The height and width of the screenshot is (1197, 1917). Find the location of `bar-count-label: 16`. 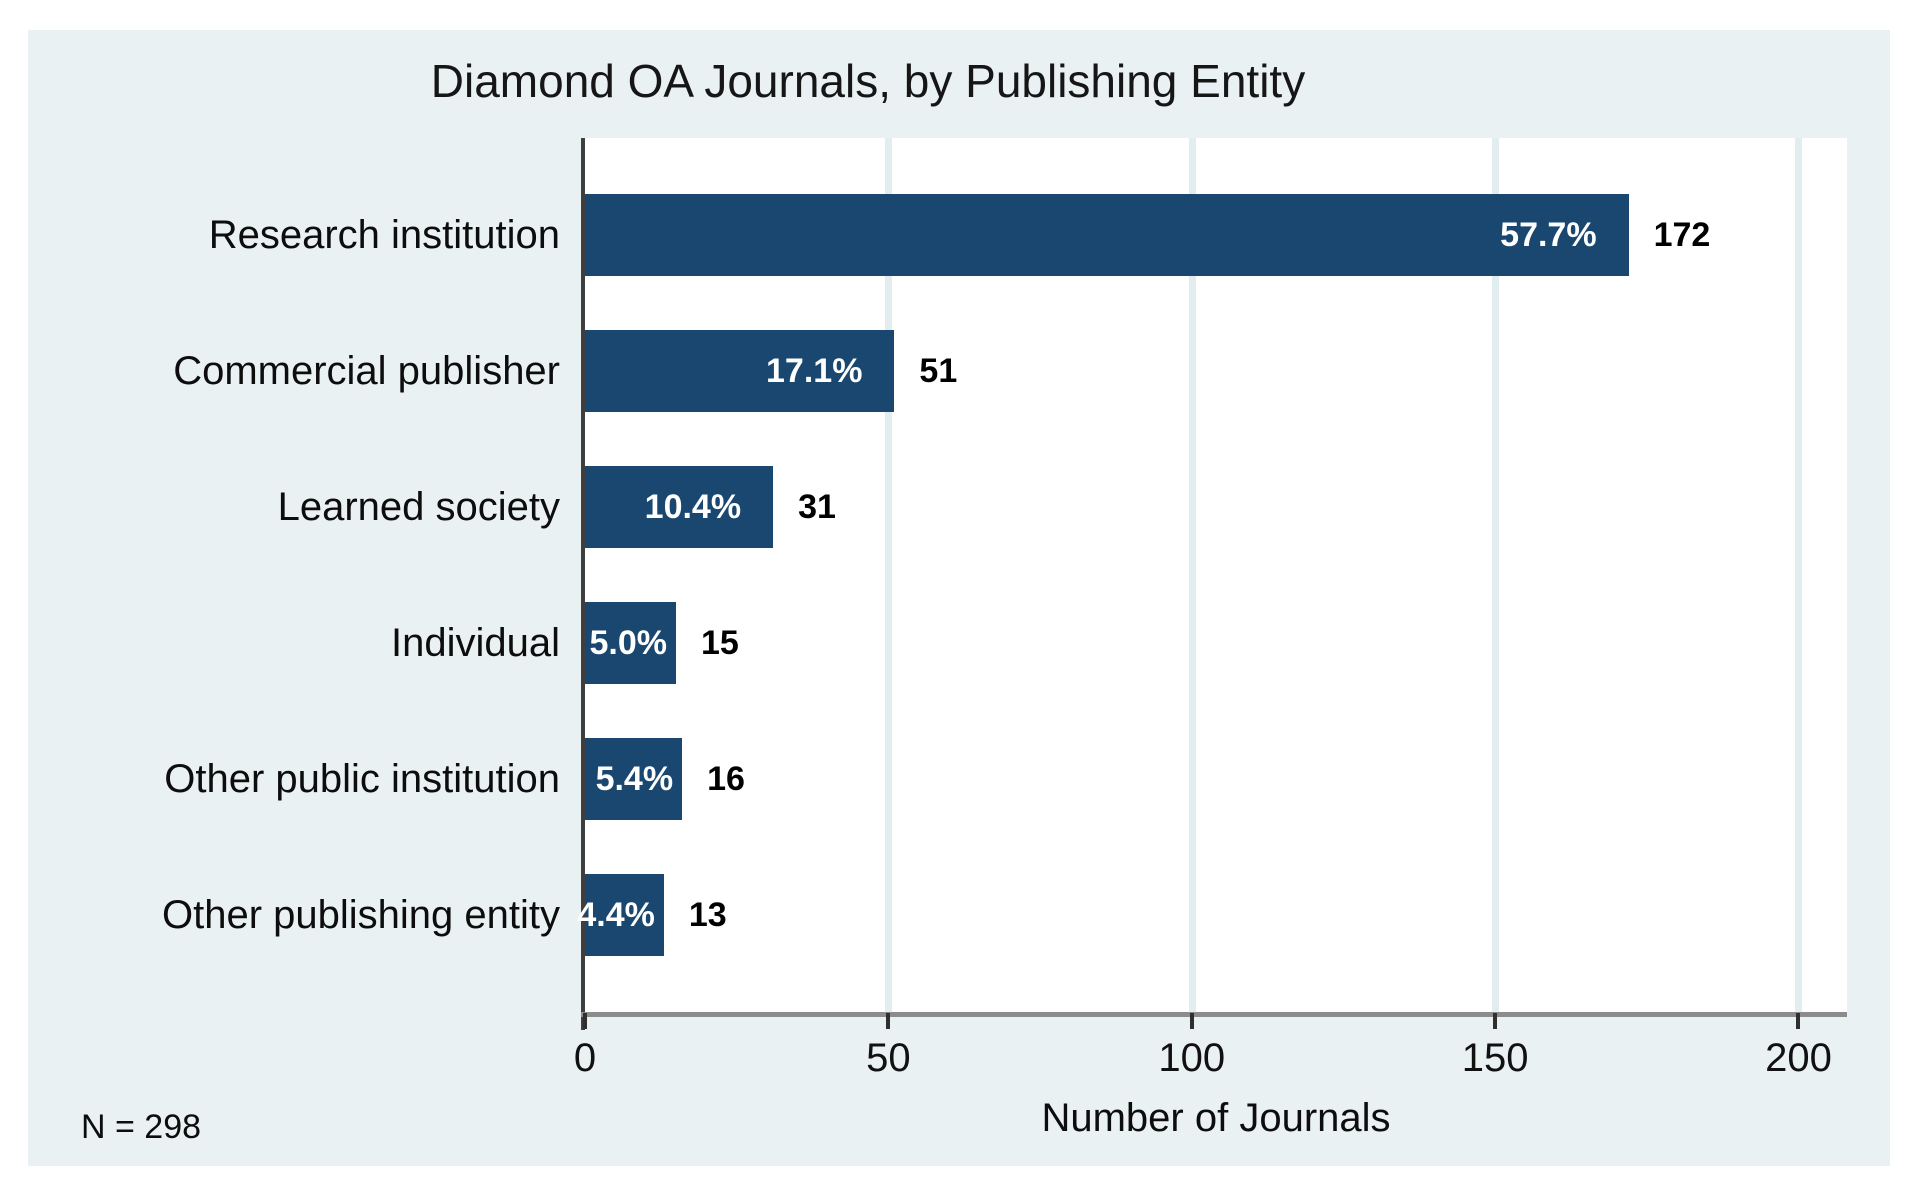

bar-count-label: 16 is located at coordinates (726, 779).